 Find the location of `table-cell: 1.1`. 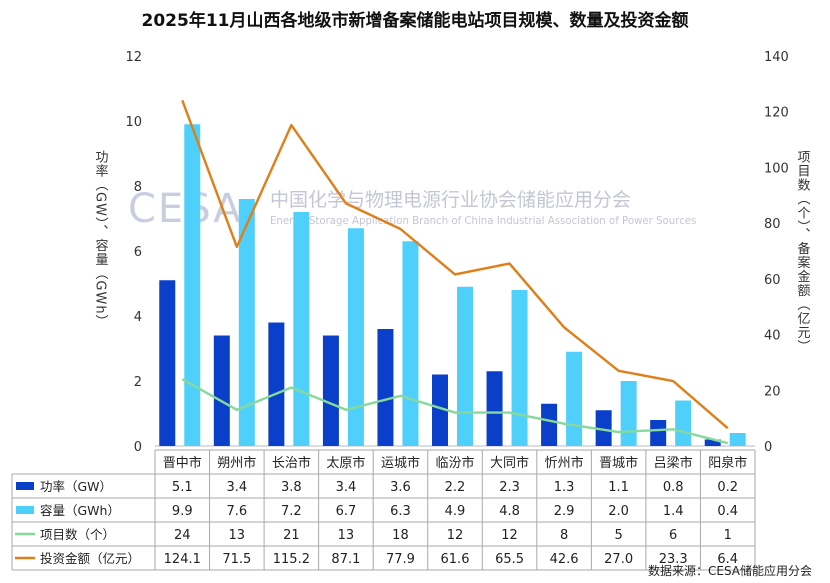

table-cell: 1.1 is located at coordinates (618, 487).